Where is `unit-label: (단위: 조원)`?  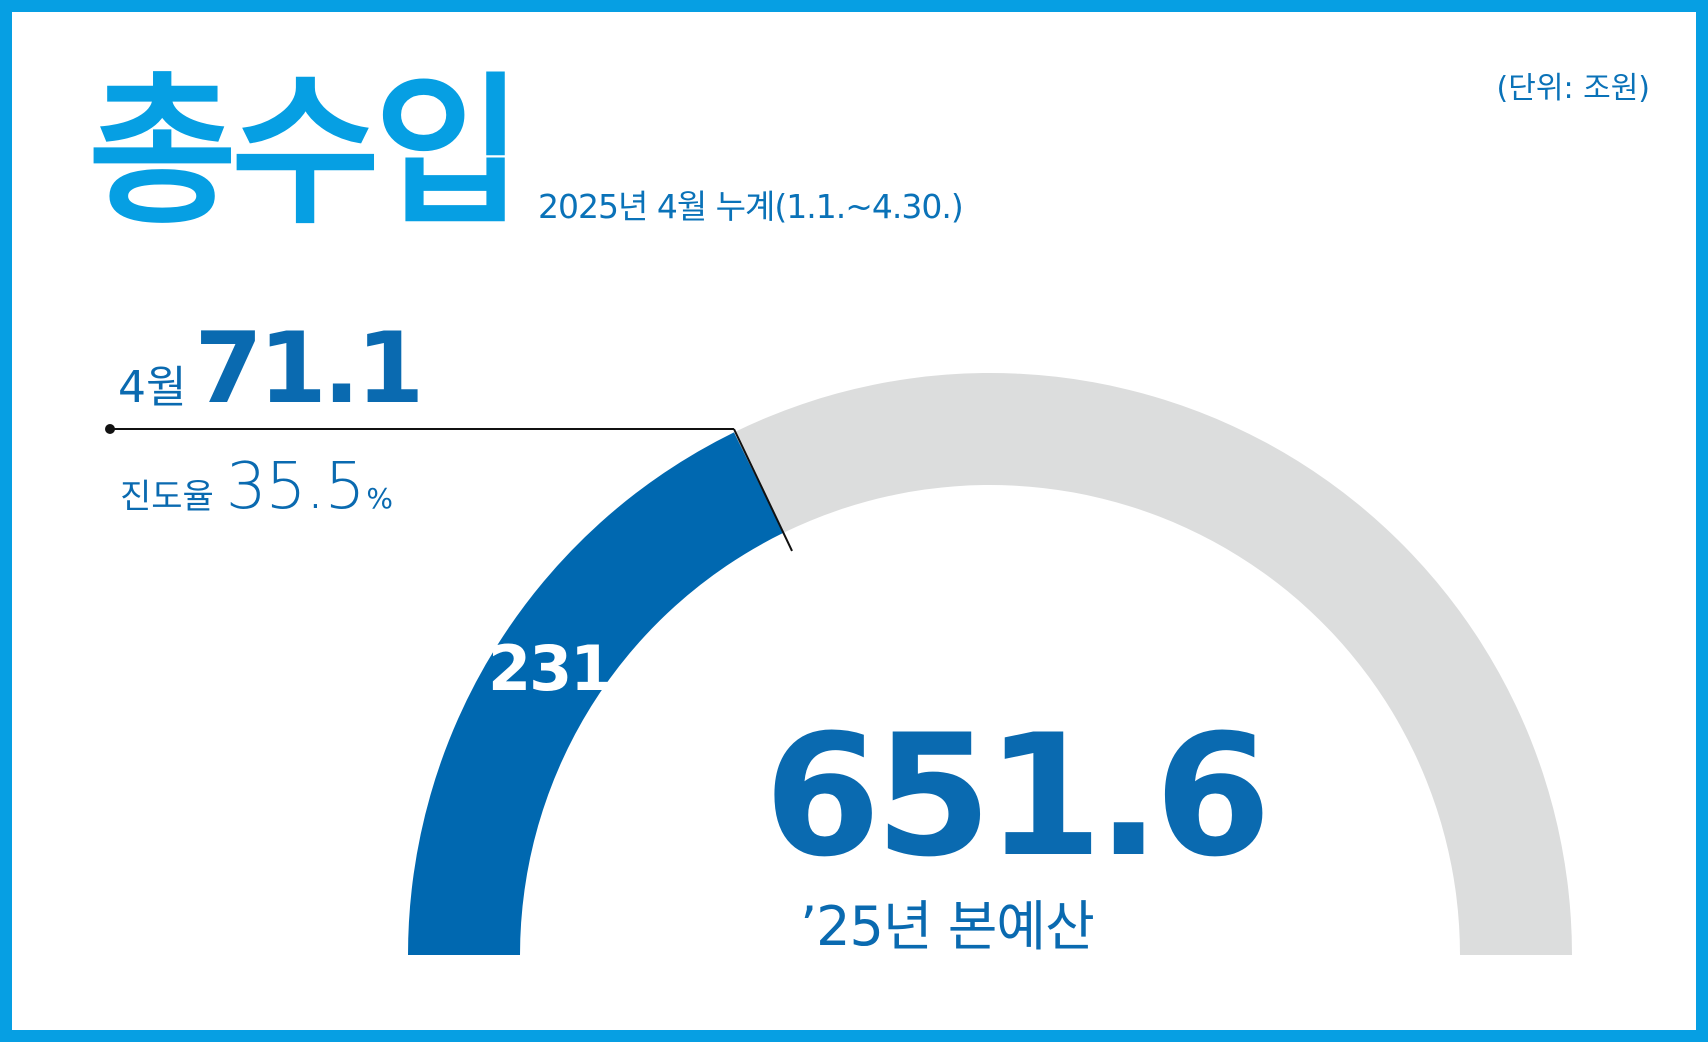
unit-label: (단위: 조원) is located at coordinates (1573, 88).